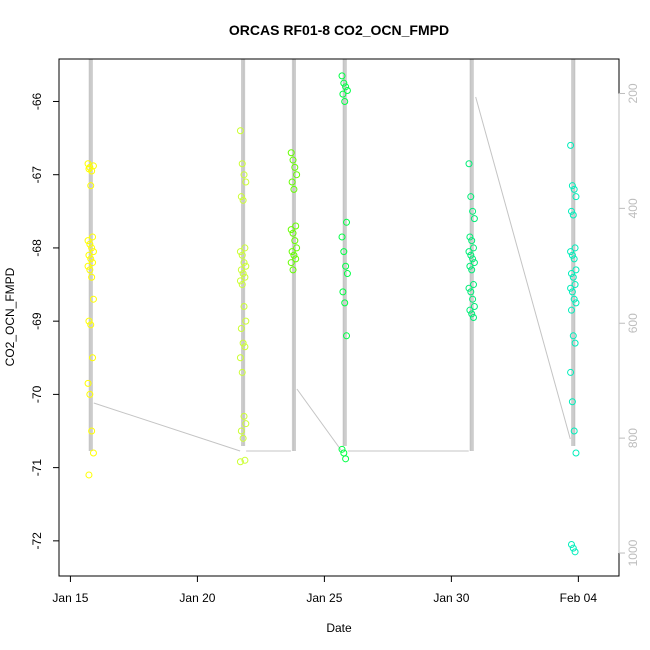  What do you see at coordinates (37, 175) in the screenshot?
I see `y-tick-label: -67` at bounding box center [37, 175].